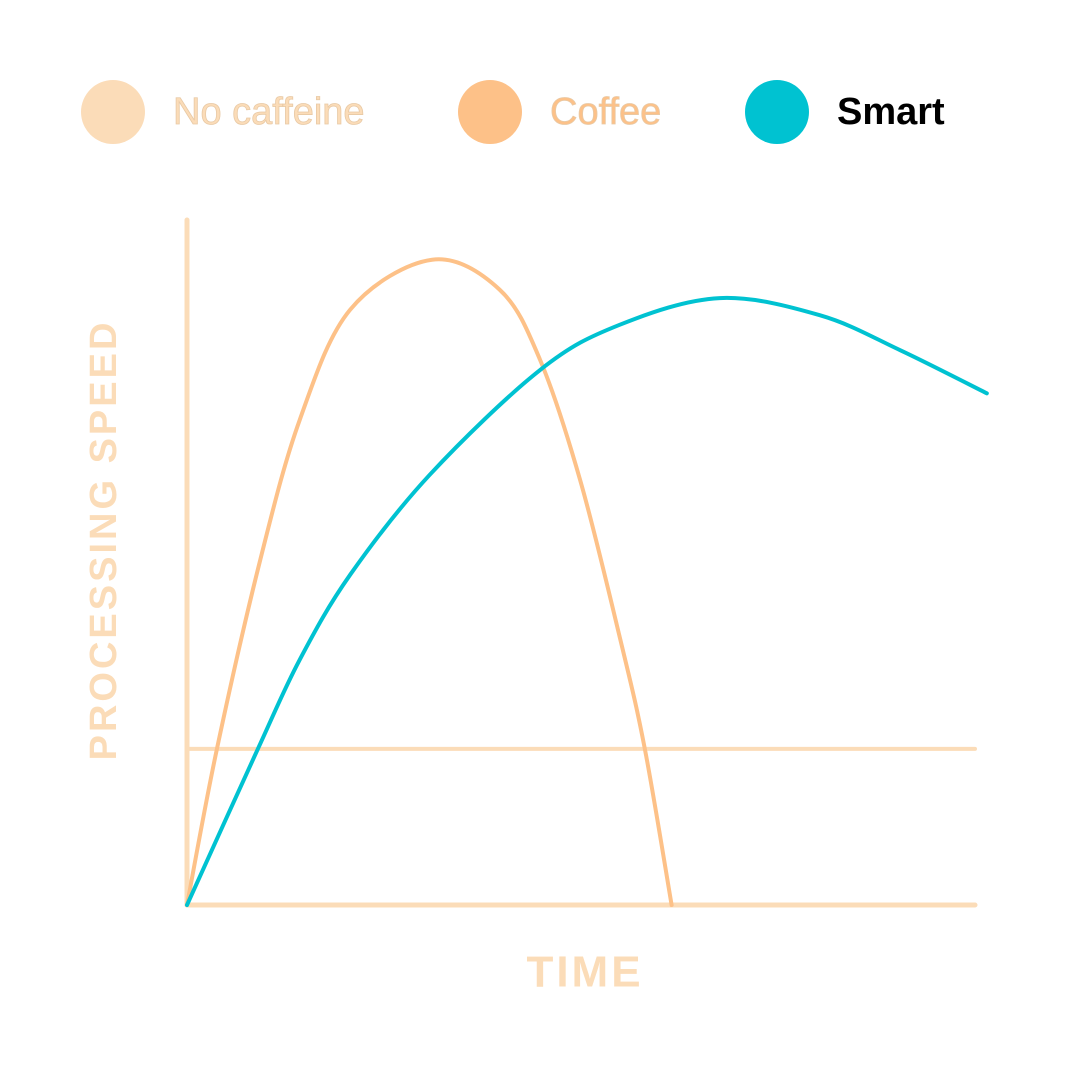 The width and height of the screenshot is (1080, 1085). Describe the element at coordinates (606, 112) in the screenshot. I see `legend-label: Coffee` at that location.